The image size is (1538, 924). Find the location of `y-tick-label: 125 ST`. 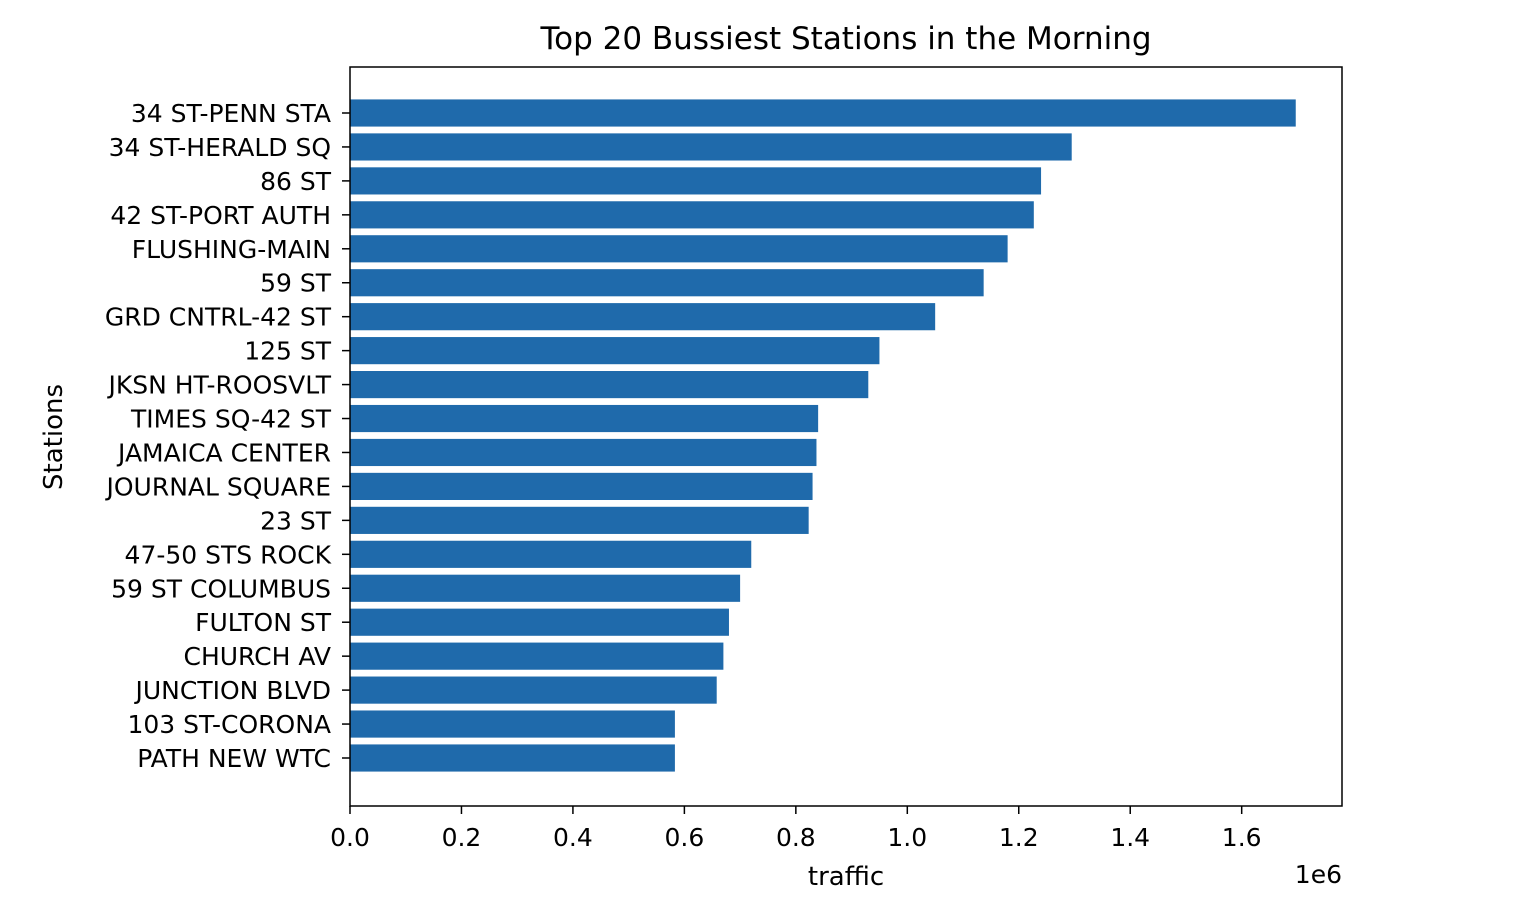

y-tick-label: 125 ST is located at coordinates (288, 351).